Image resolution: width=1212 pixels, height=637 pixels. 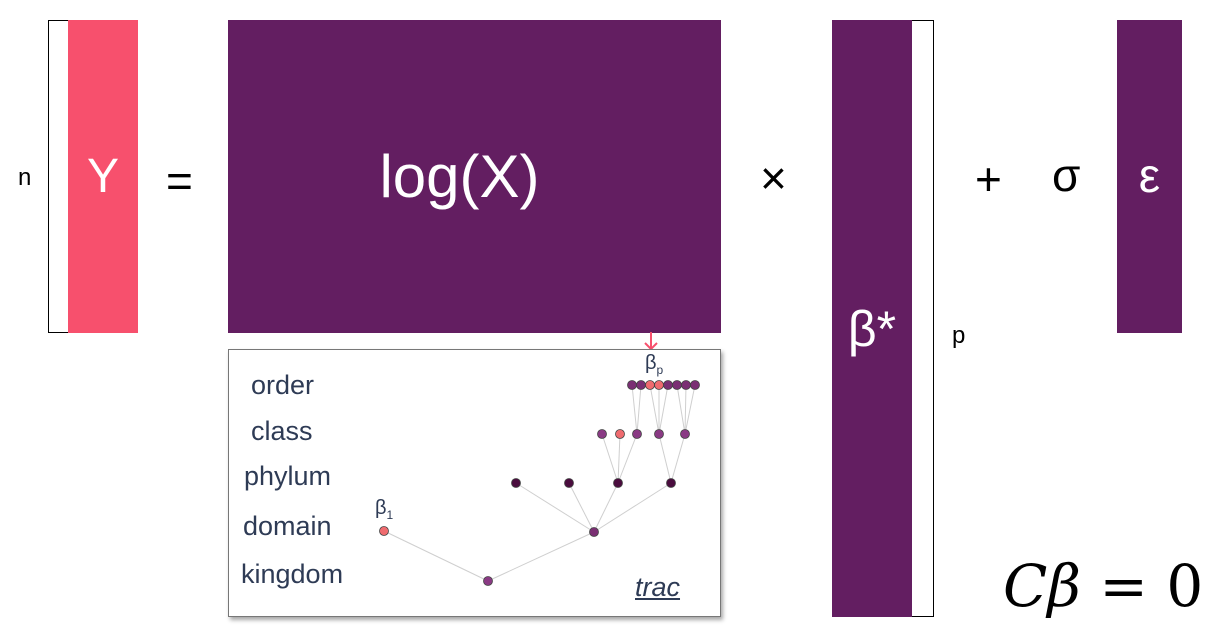 I want to click on constraint-c: C, so click(x=1025, y=586).